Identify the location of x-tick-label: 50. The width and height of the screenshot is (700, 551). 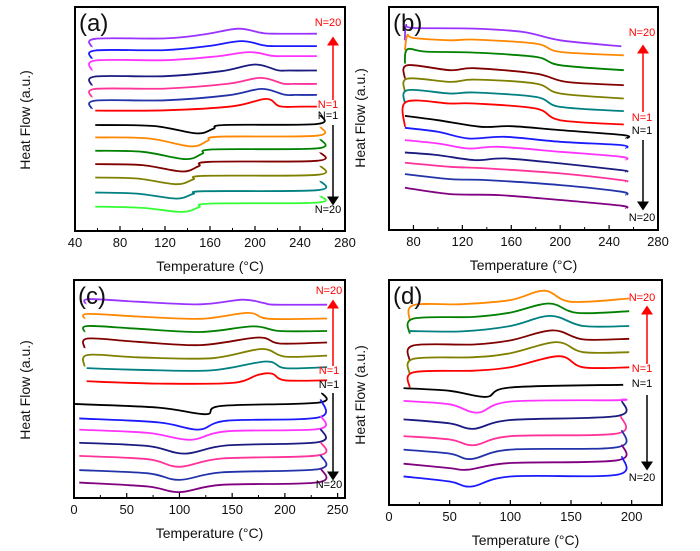
(126, 509).